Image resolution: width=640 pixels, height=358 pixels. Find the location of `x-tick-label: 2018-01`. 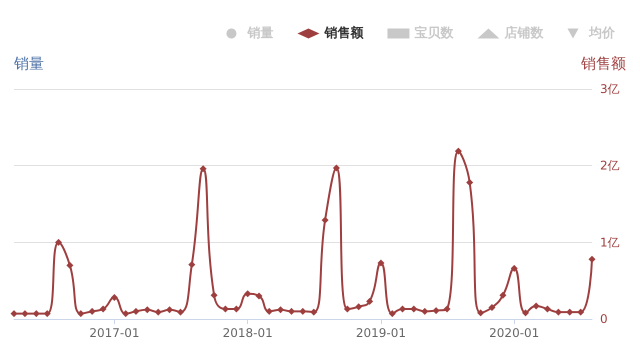

x-tick-label: 2018-01 is located at coordinates (247, 333).